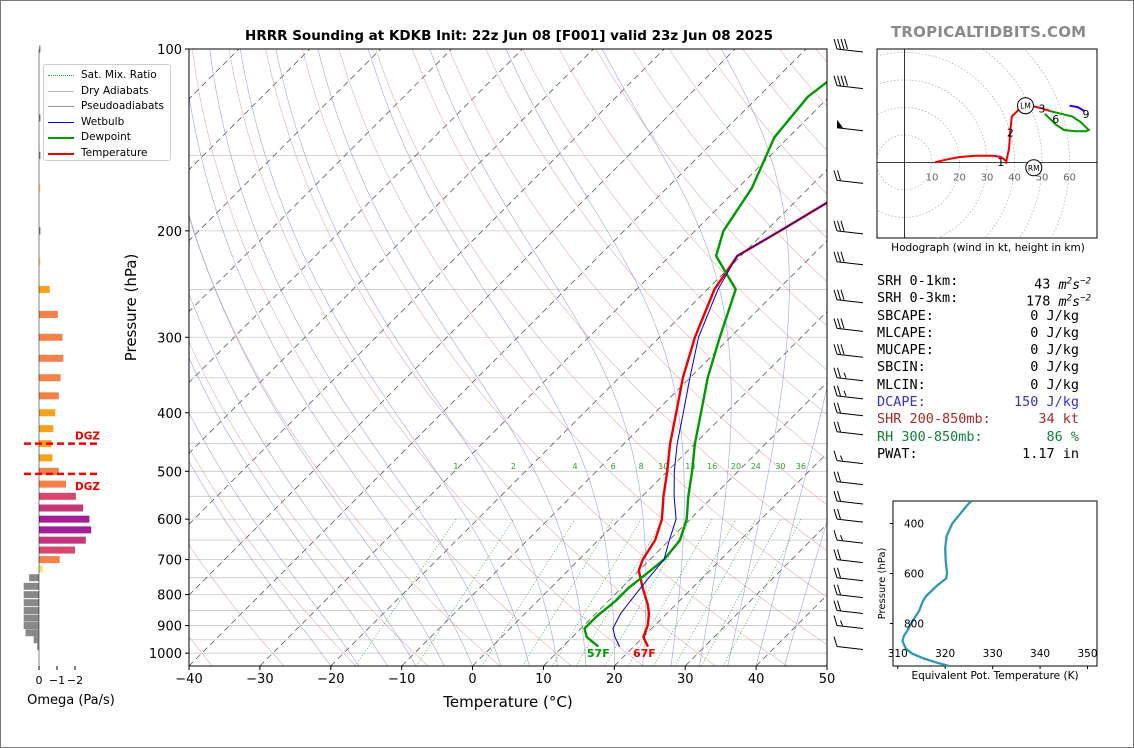 The height and width of the screenshot is (748, 1134). I want to click on brand-logo: TROPICALTIDBITS.COM, so click(989, 32).